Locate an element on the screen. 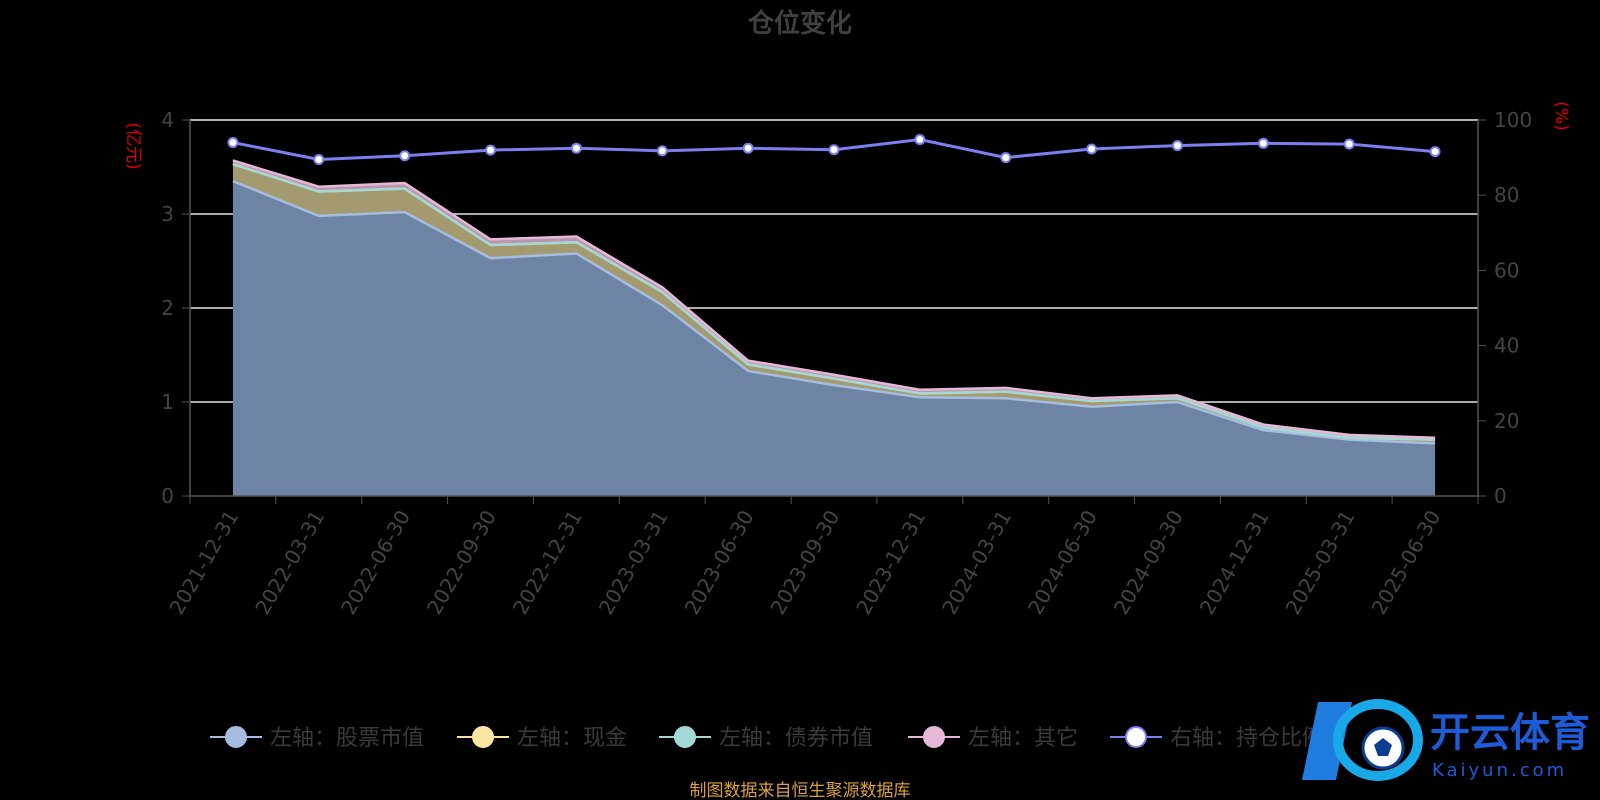 Image resolution: width=1600 pixels, height=800 pixels. kaiyun-logo-icon is located at coordinates (1362, 740).